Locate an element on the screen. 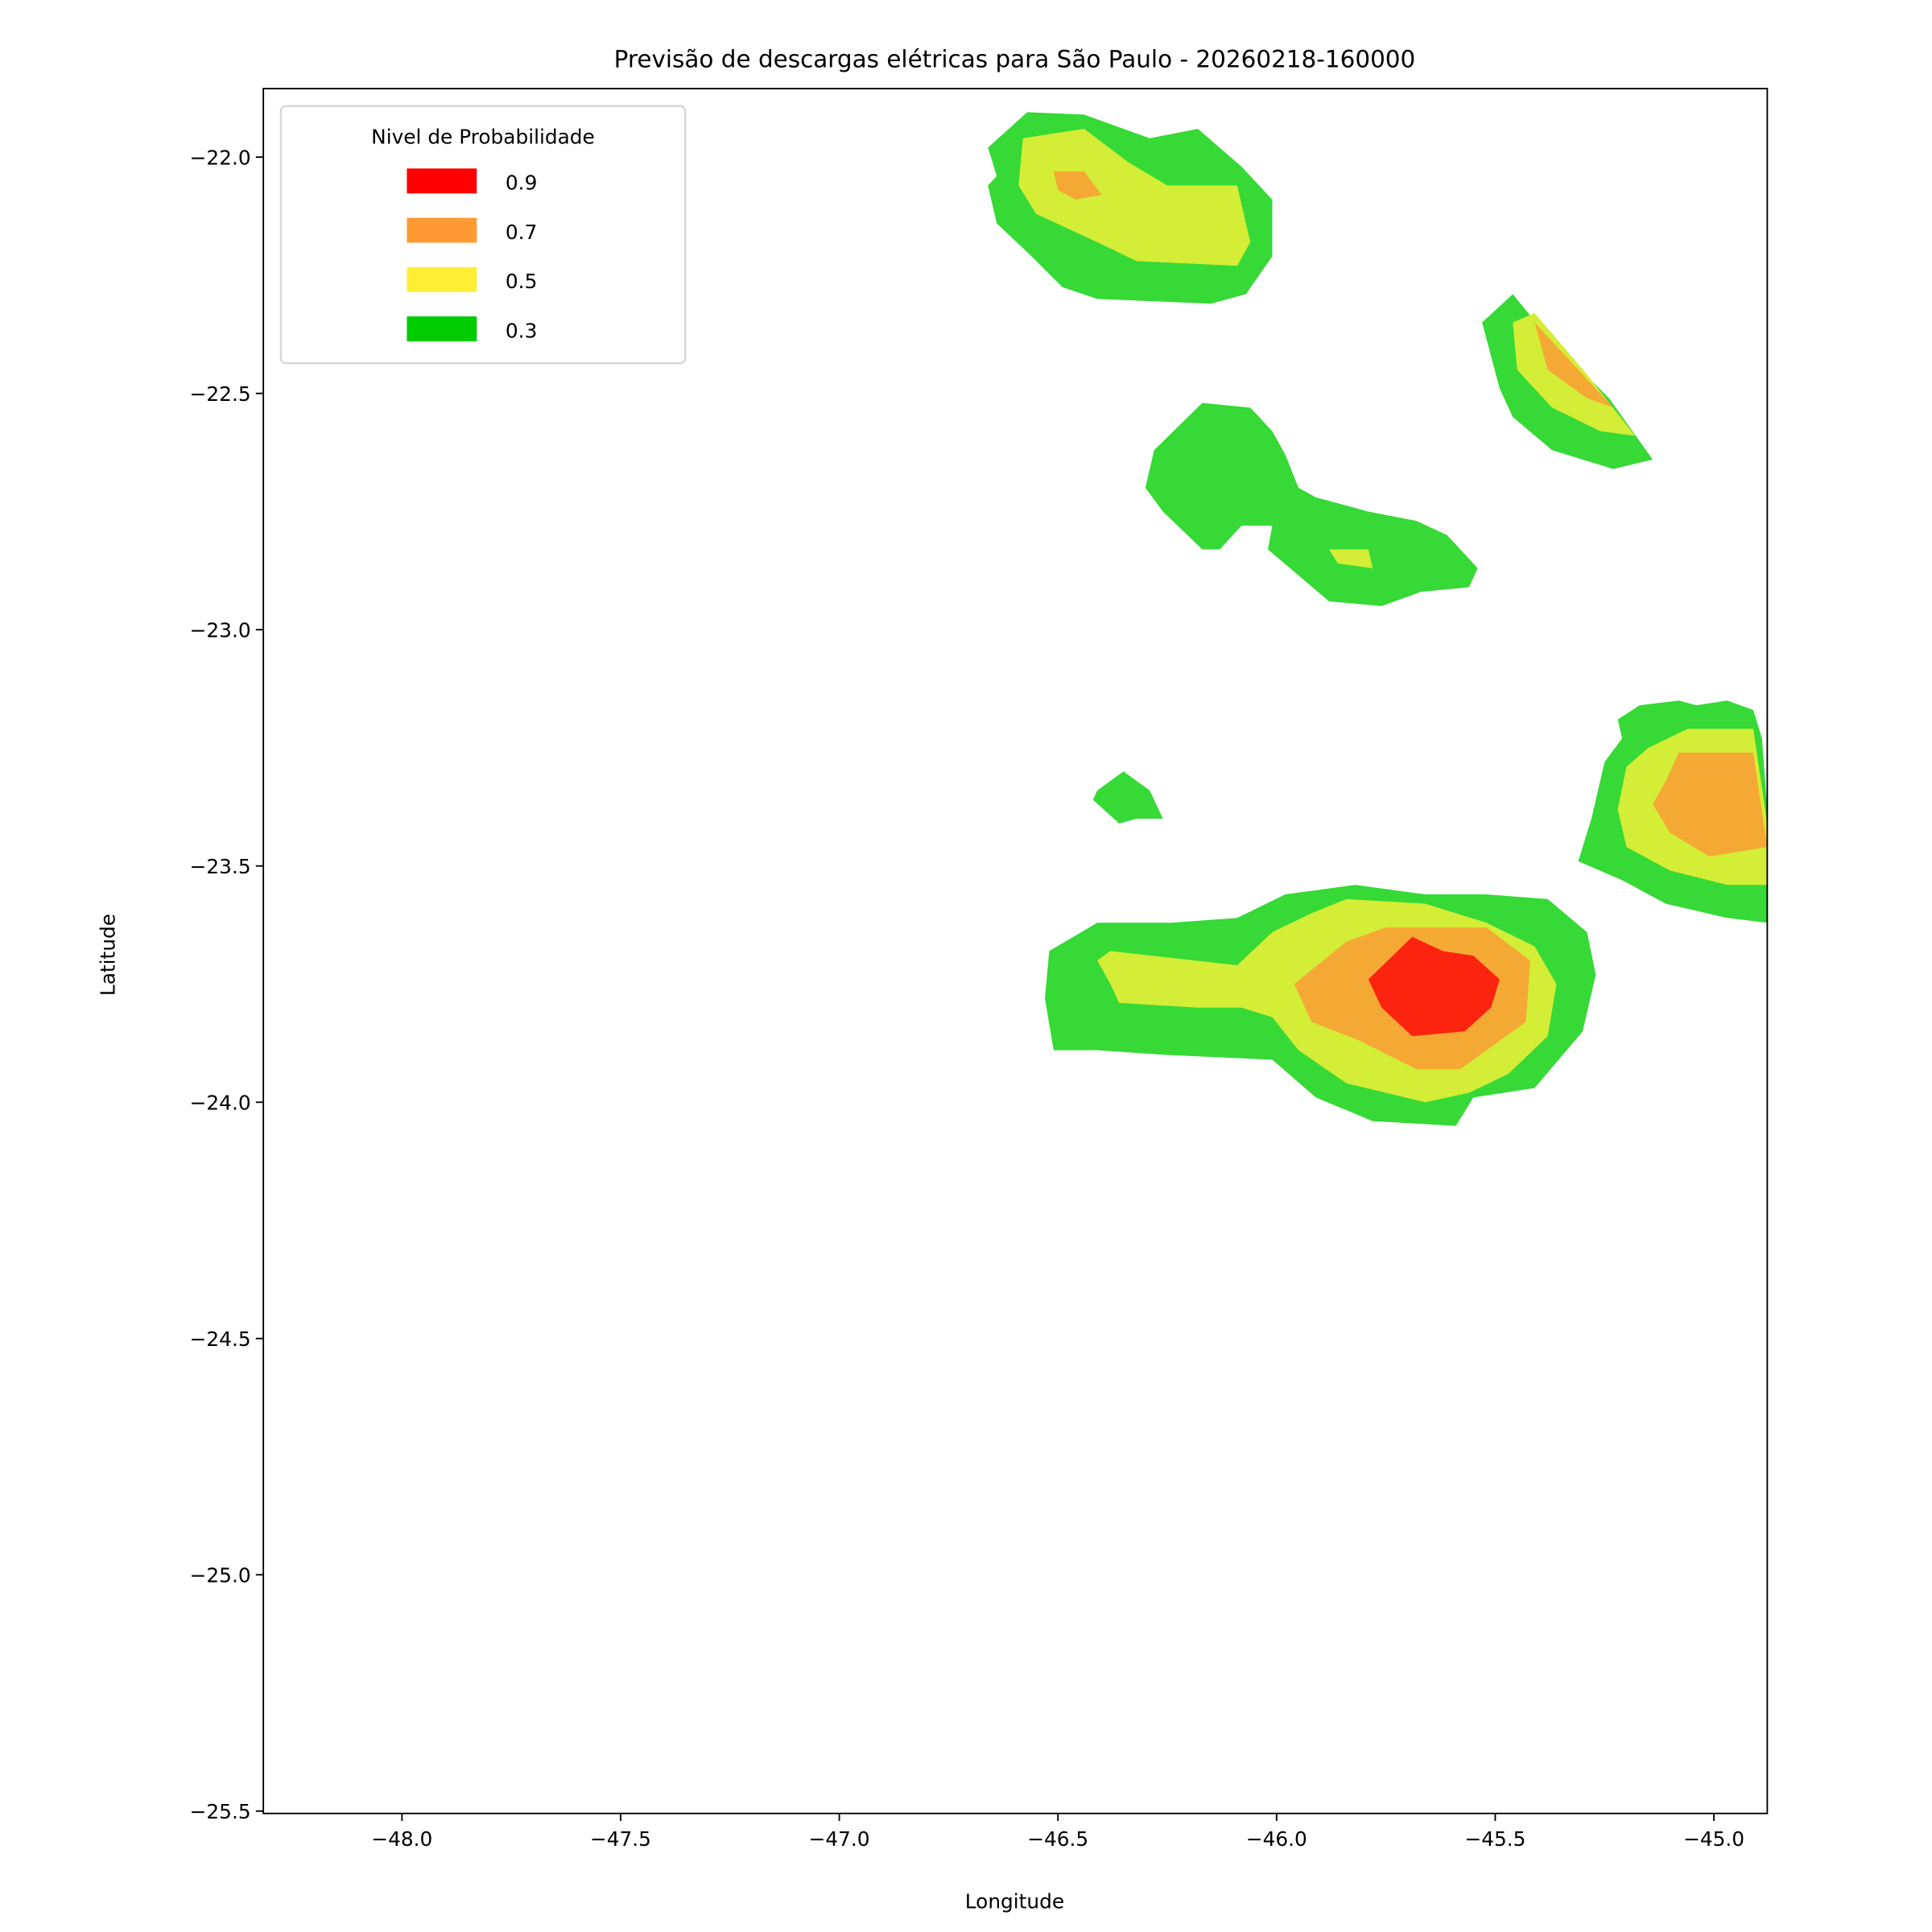 This screenshot has width=1932, height=1932. legend-label: 0.5 is located at coordinates (521, 281).